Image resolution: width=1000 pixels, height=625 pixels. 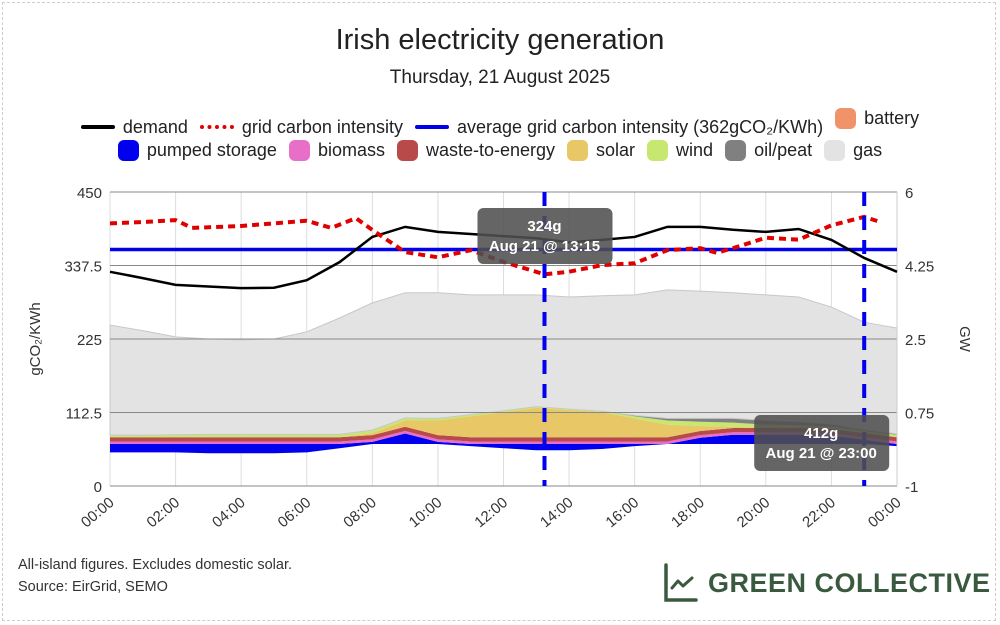 I want to click on area-pumped-storage-negative, so click(x=503, y=449).